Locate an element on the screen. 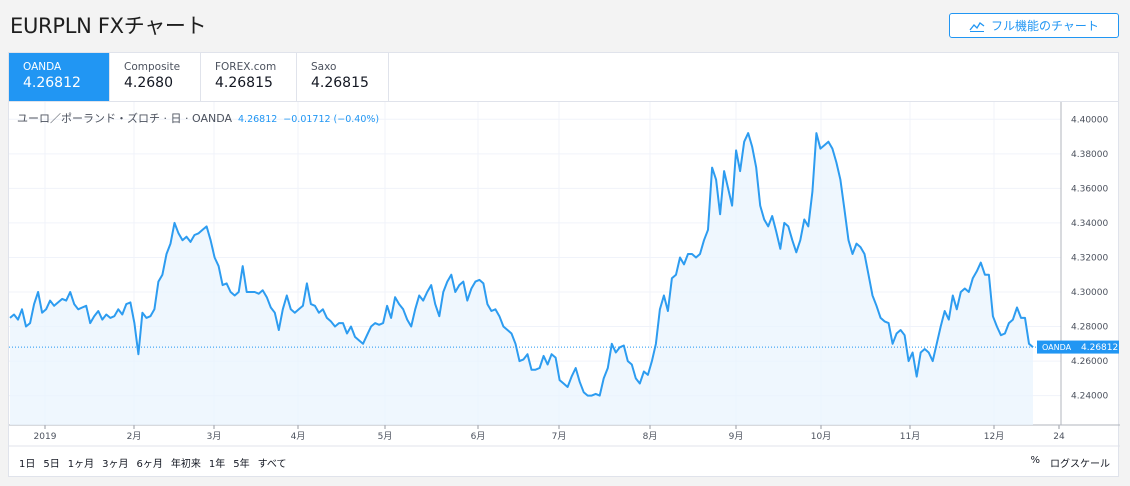 This screenshot has width=1130, height=486. x-tick-label: 2019 is located at coordinates (45, 437).